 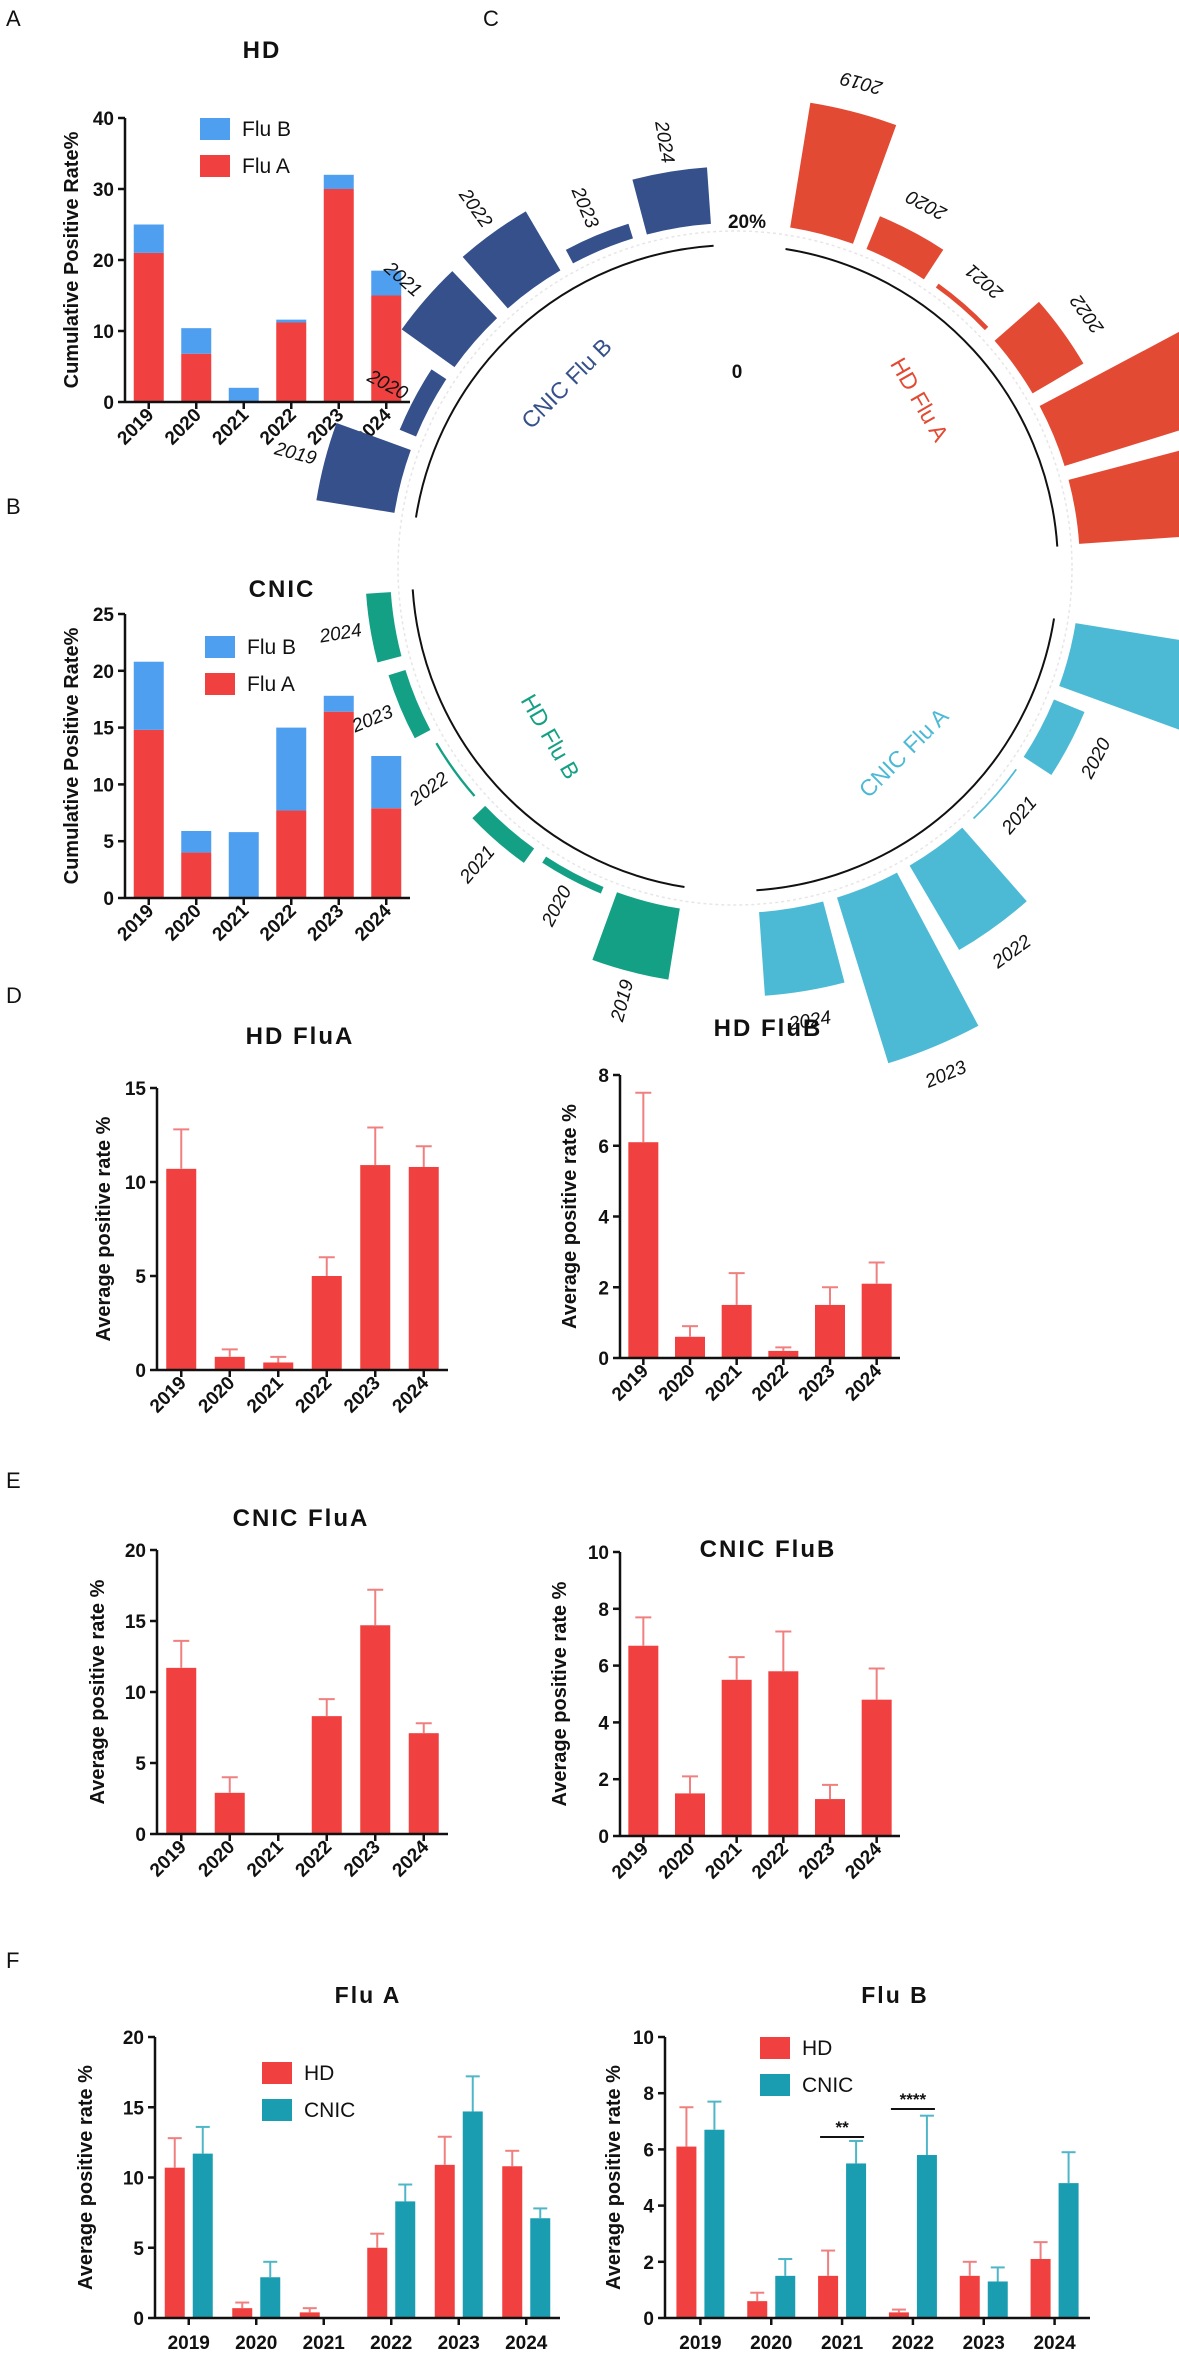 What do you see at coordinates (319, 2073) in the screenshot?
I see `legend-label: HD` at bounding box center [319, 2073].